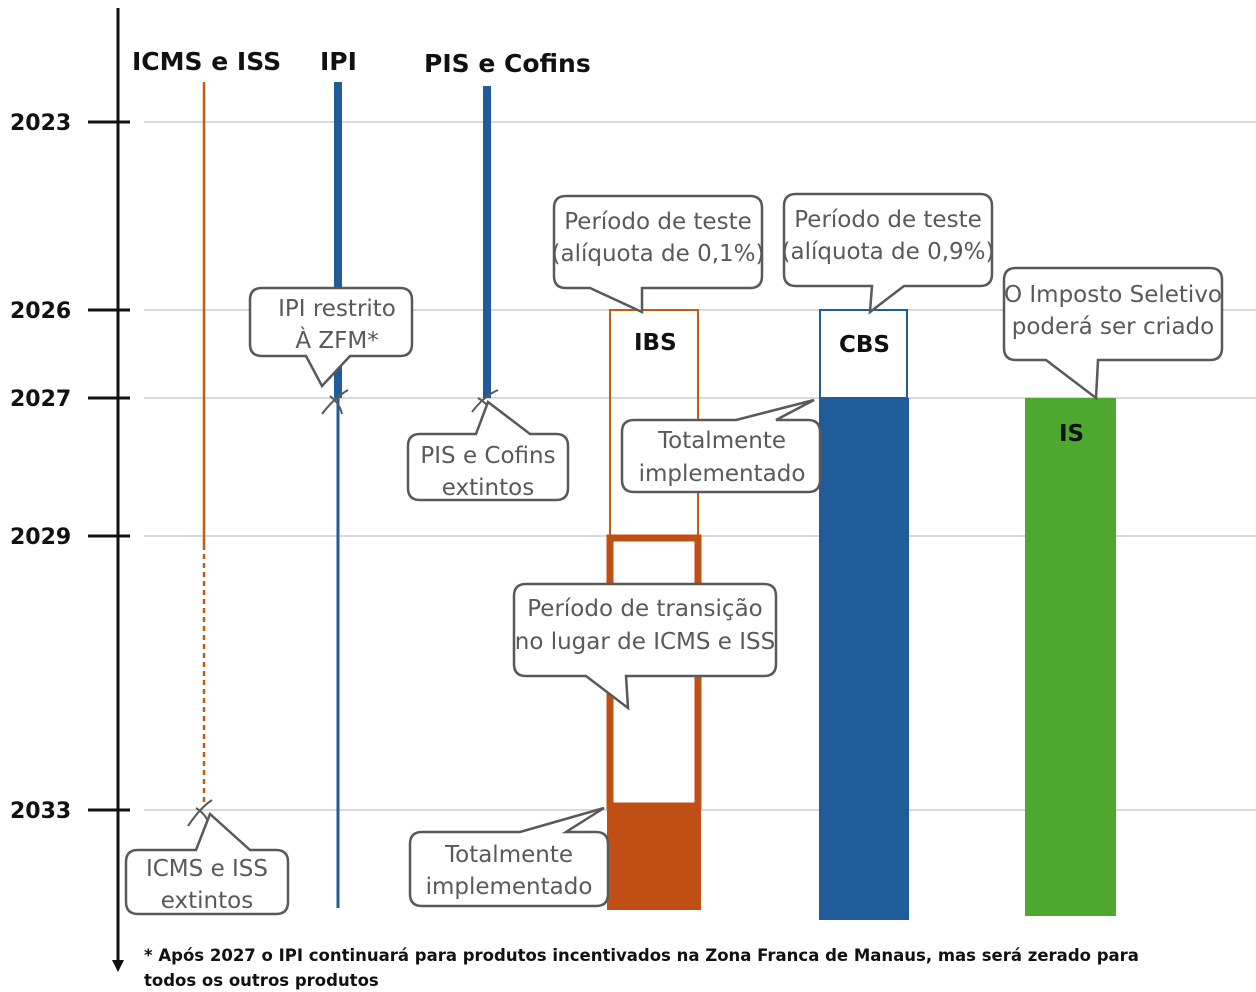 Image resolution: width=1256 pixels, height=992 pixels. Describe the element at coordinates (657, 222) in the screenshot. I see `callout-ibs-test-line-1: Período de teste` at that location.